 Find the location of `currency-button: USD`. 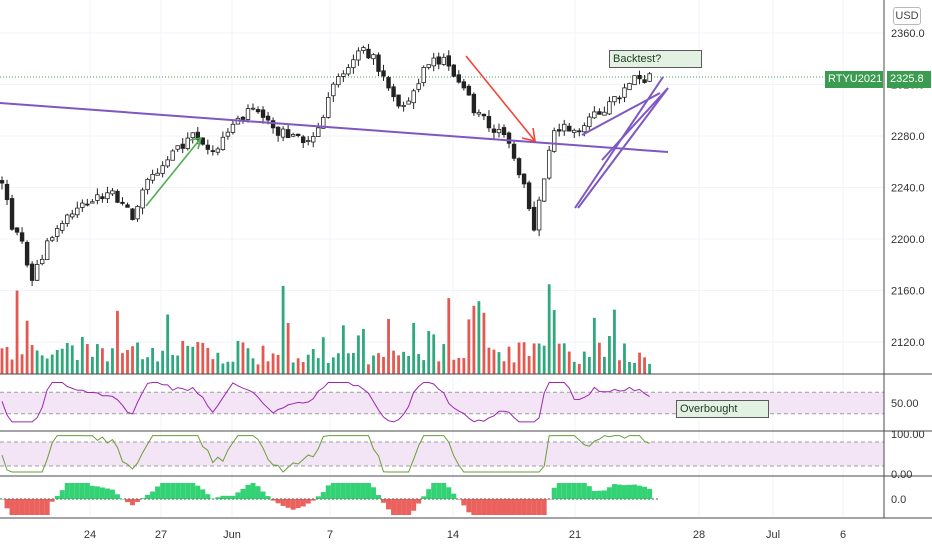

currency-button: USD is located at coordinates (907, 16).